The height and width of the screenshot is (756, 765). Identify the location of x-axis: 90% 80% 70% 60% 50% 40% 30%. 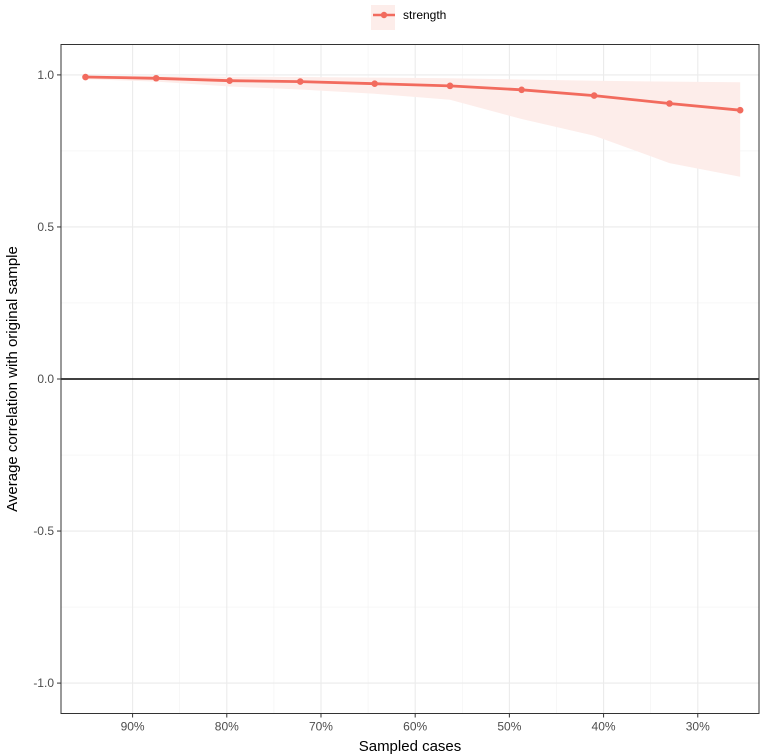
(415, 723).